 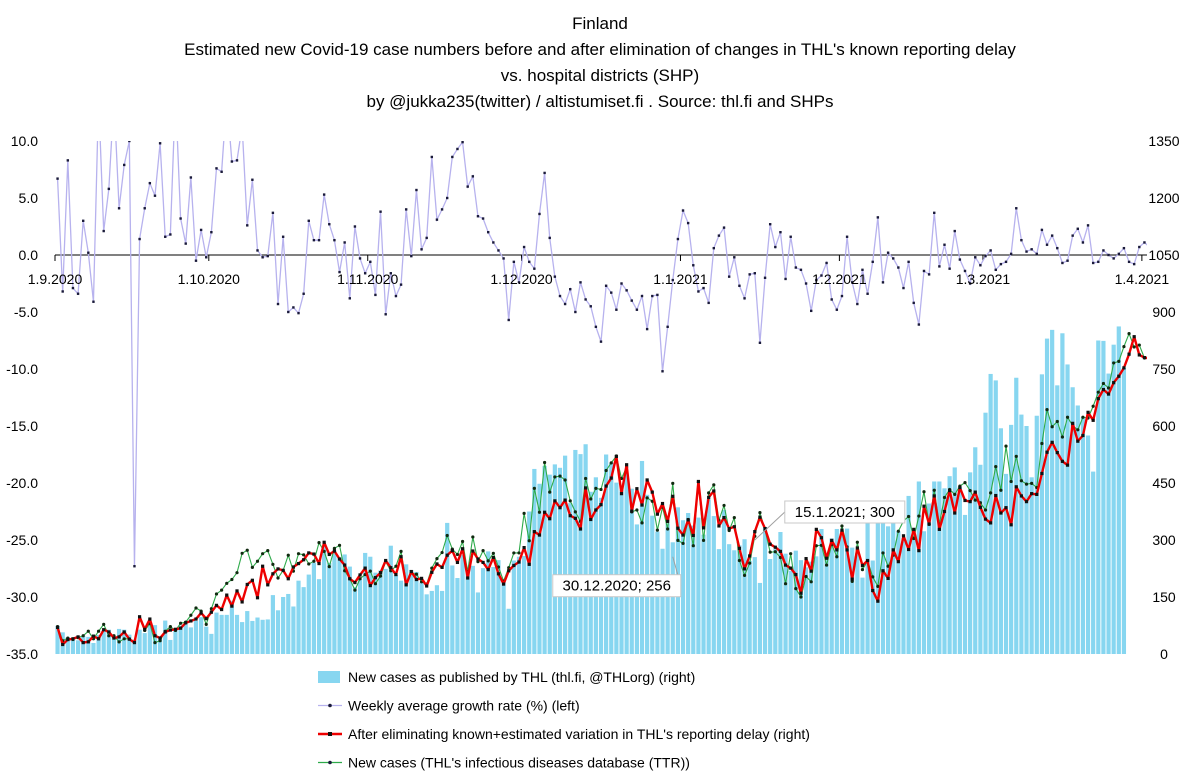 What do you see at coordinates (680, 279) in the screenshot?
I see `x-axis-date-label: 1.1.2021` at bounding box center [680, 279].